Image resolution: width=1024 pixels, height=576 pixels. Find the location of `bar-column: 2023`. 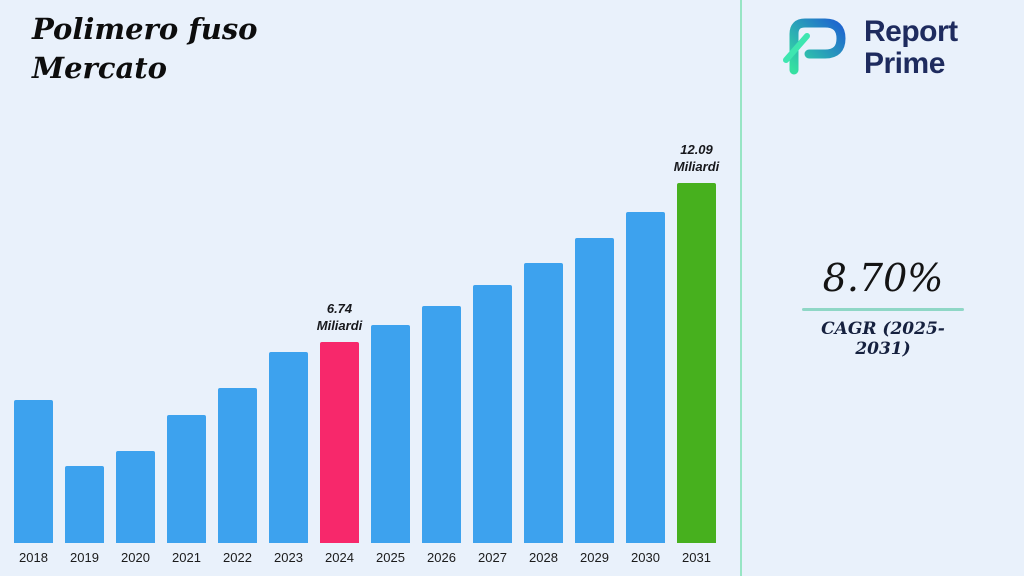

bar-column: 2023 is located at coordinates (288, 459).